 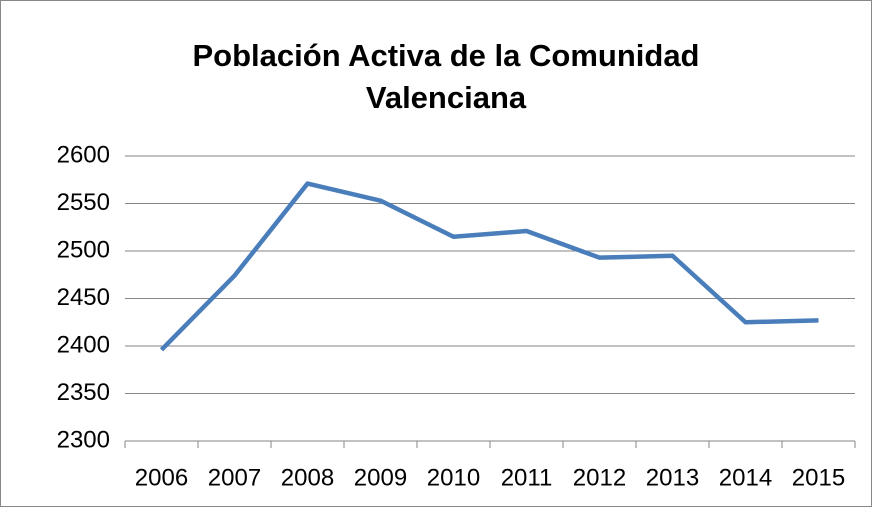 I want to click on x-tick-label: 2006, so click(x=161, y=477).